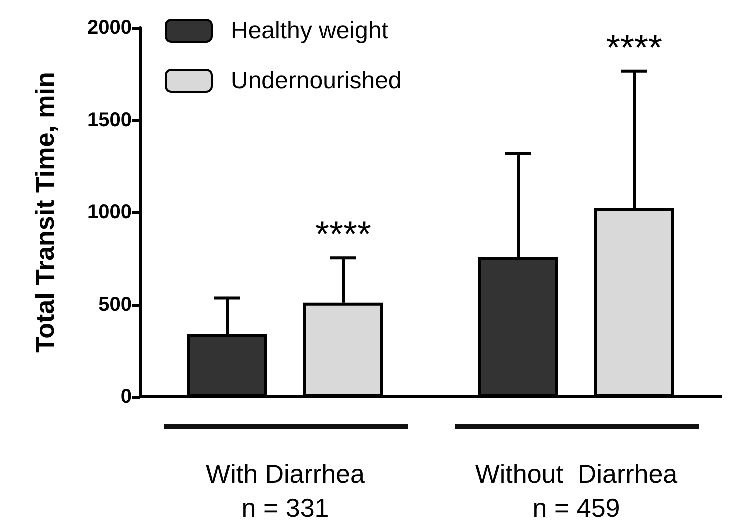 This screenshot has height=531, width=742. Describe the element at coordinates (110, 120) in the screenshot. I see `y-tick-label: 1500` at that location.